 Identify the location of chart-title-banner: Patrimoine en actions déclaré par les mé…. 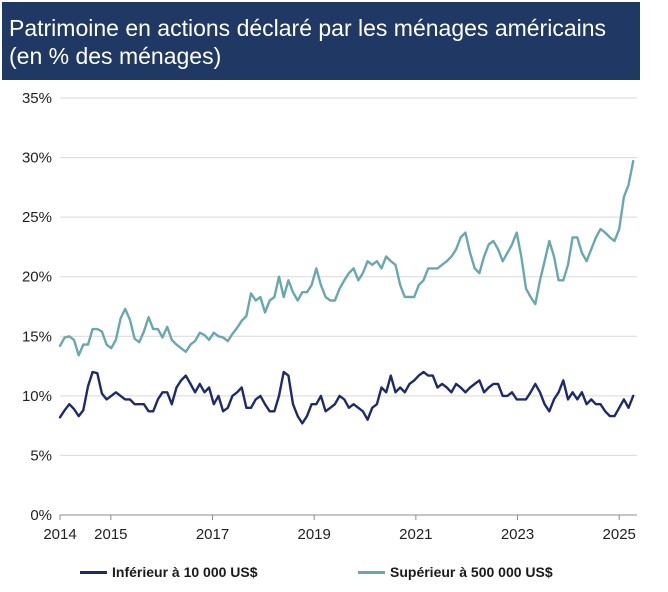
(321, 41).